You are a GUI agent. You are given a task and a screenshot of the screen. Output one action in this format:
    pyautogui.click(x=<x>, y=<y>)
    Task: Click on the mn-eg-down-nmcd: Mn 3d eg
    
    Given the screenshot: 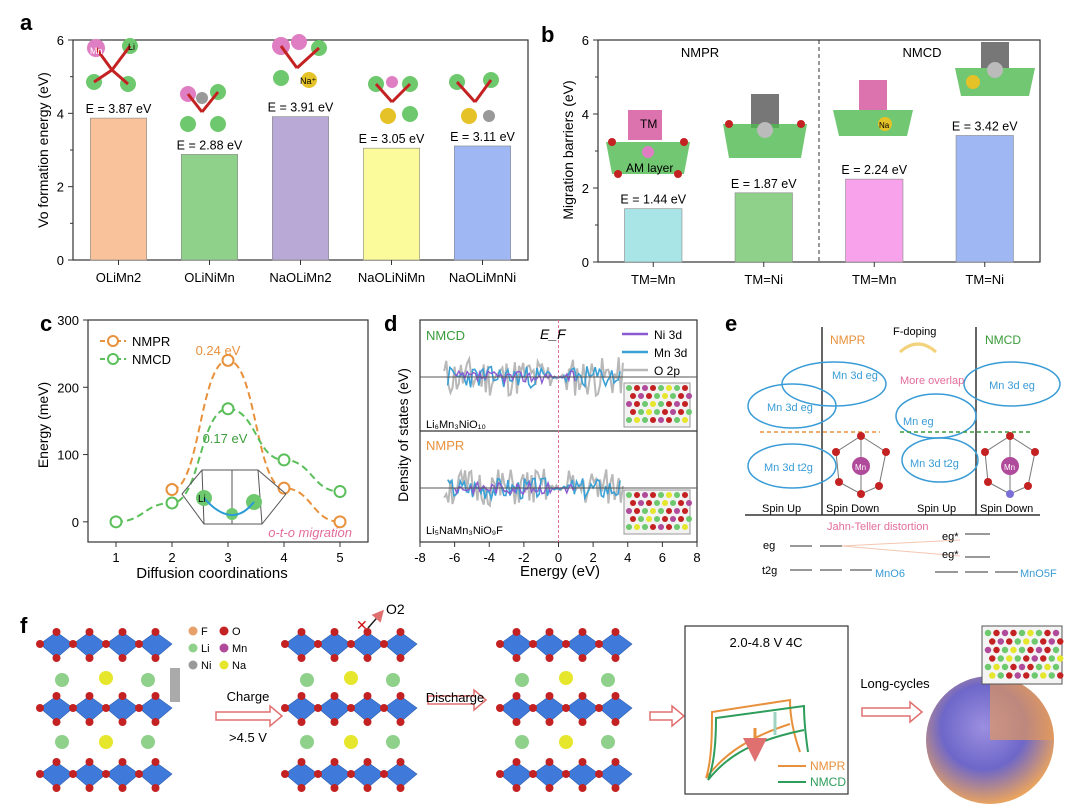 What is the action you would take?
    pyautogui.click(x=1012, y=386)
    